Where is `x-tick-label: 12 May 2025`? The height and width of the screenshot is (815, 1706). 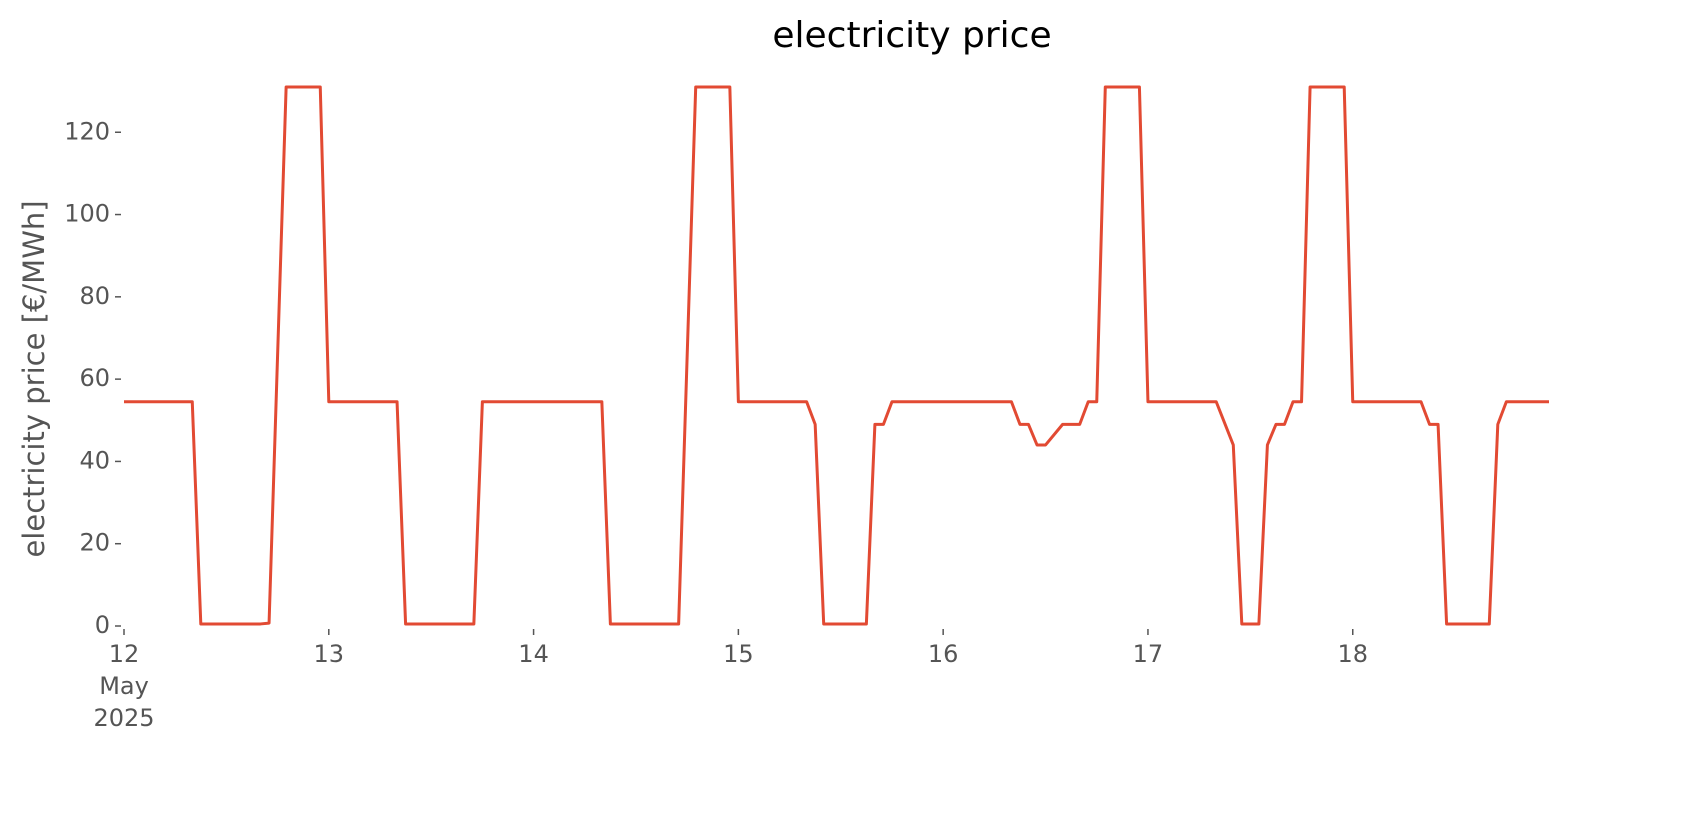 x-tick-label: 12 May 2025 is located at coordinates (124, 686).